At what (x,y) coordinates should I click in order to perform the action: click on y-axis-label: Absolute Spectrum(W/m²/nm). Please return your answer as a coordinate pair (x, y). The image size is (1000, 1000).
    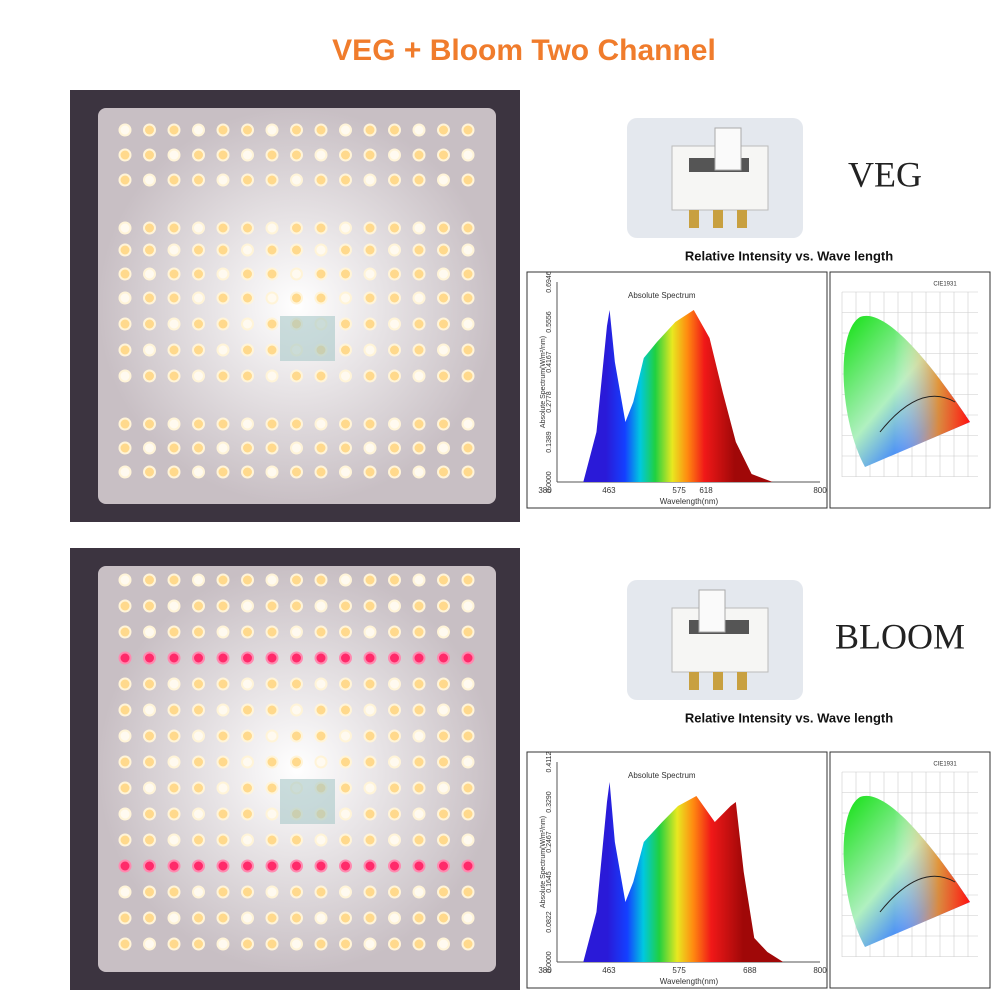
    Looking at the image, I should click on (543, 862).